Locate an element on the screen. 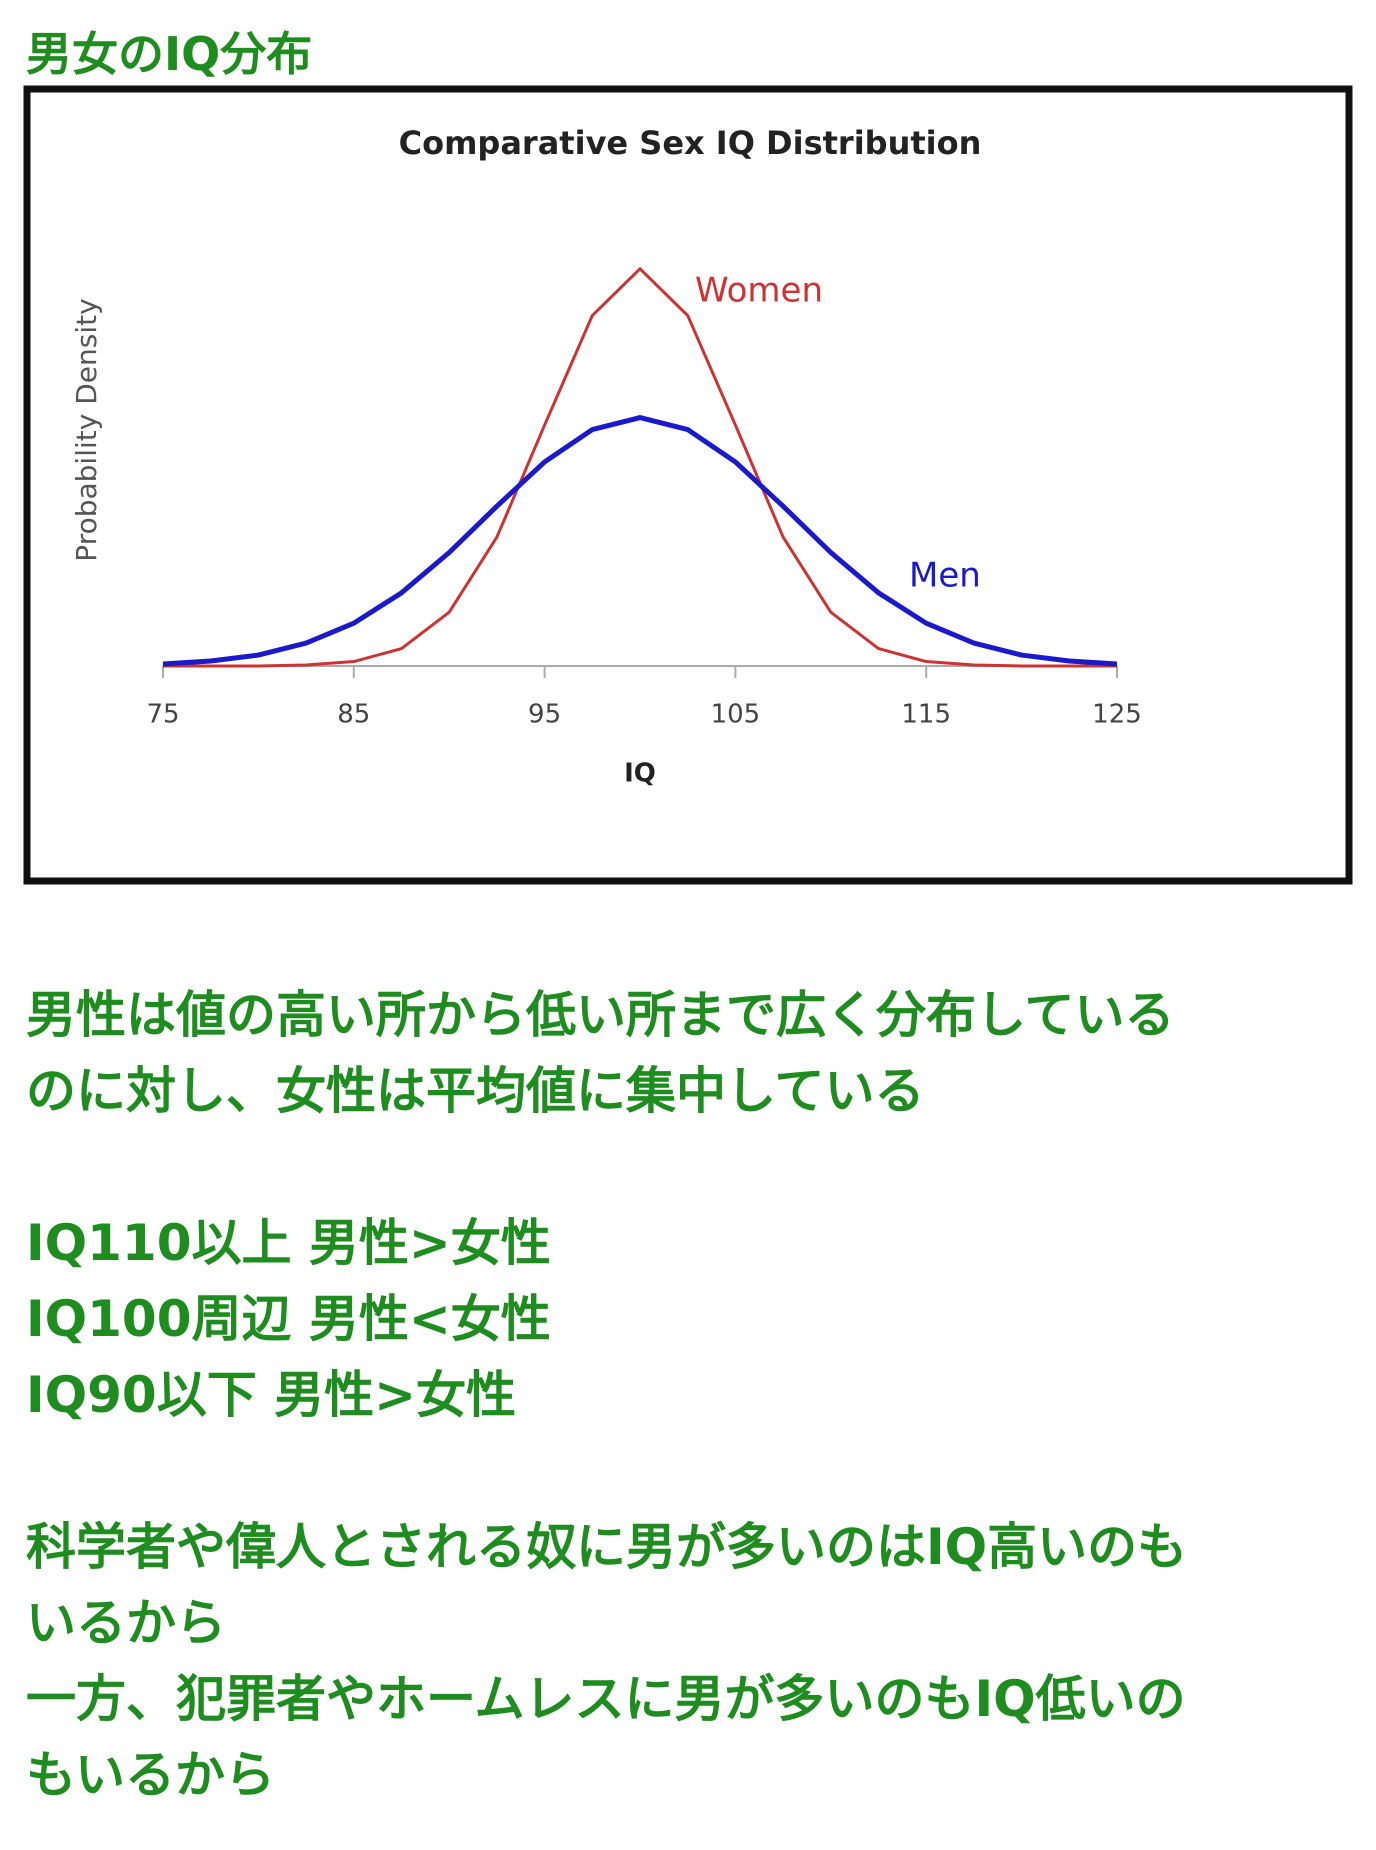 This screenshot has height=1850, width=1376. x-tick-label: 125 is located at coordinates (1117, 715).